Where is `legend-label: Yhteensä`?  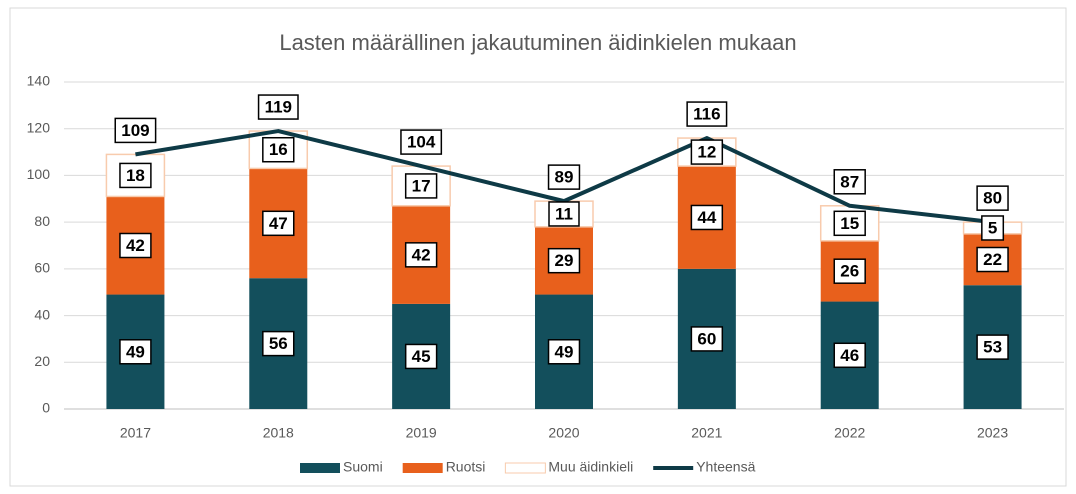 legend-label: Yhteensä is located at coordinates (725, 467).